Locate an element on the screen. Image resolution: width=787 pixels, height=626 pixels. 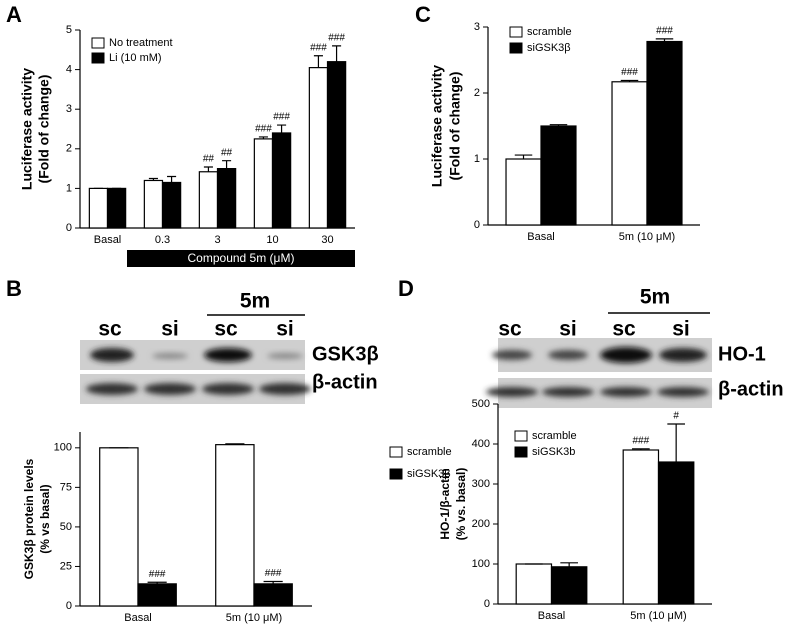
y-tick-label: 5 is located at coordinates (69, 30).